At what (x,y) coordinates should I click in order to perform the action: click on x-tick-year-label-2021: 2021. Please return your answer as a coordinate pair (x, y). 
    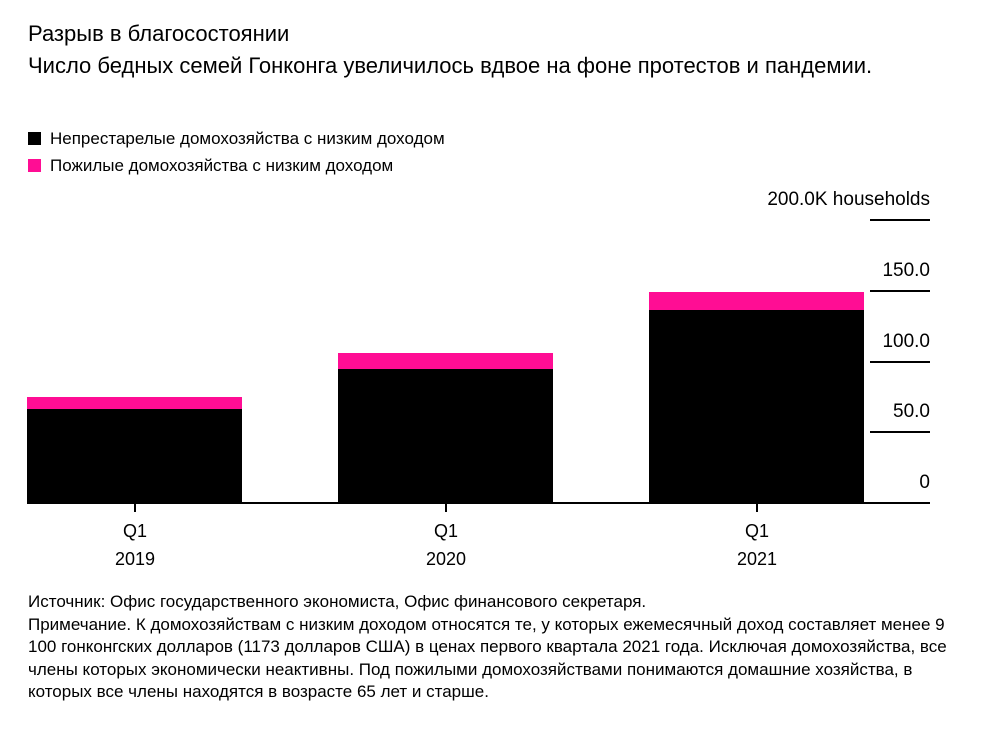
    Looking at the image, I should click on (757, 559).